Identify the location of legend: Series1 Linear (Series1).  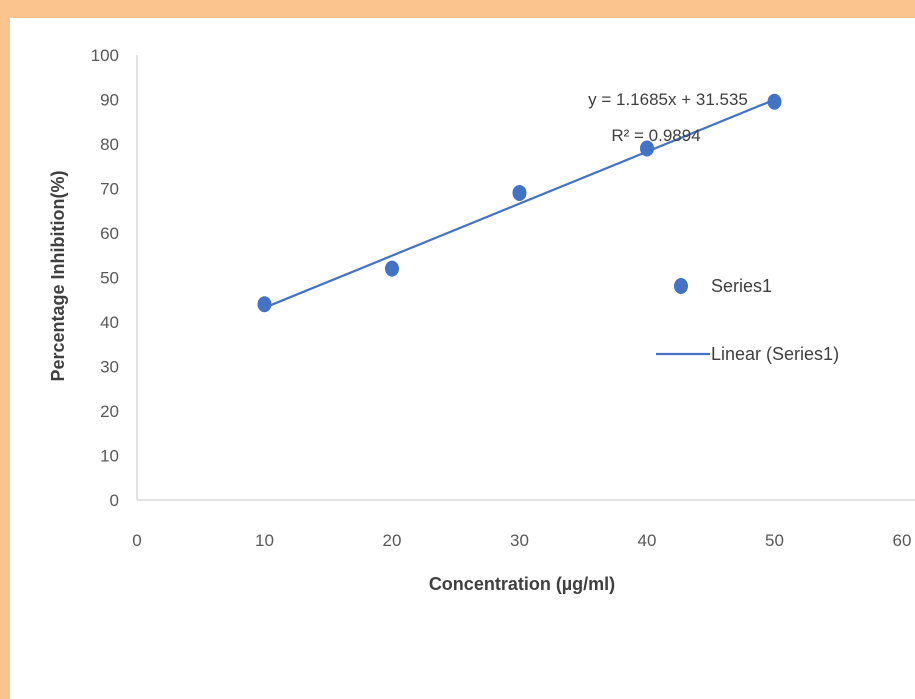
(747, 320).